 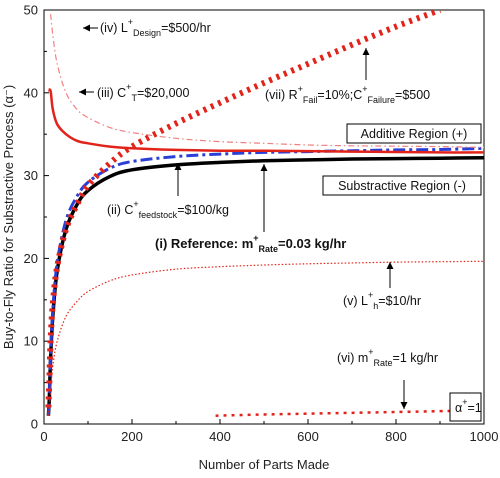 What do you see at coordinates (339, 413) in the screenshot?
I see `series-line-vi` at bounding box center [339, 413].